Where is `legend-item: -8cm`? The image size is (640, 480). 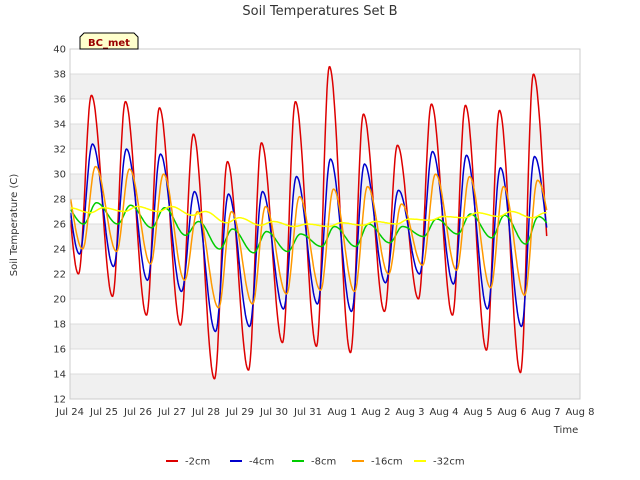 legend-item: -8cm is located at coordinates (314, 462).